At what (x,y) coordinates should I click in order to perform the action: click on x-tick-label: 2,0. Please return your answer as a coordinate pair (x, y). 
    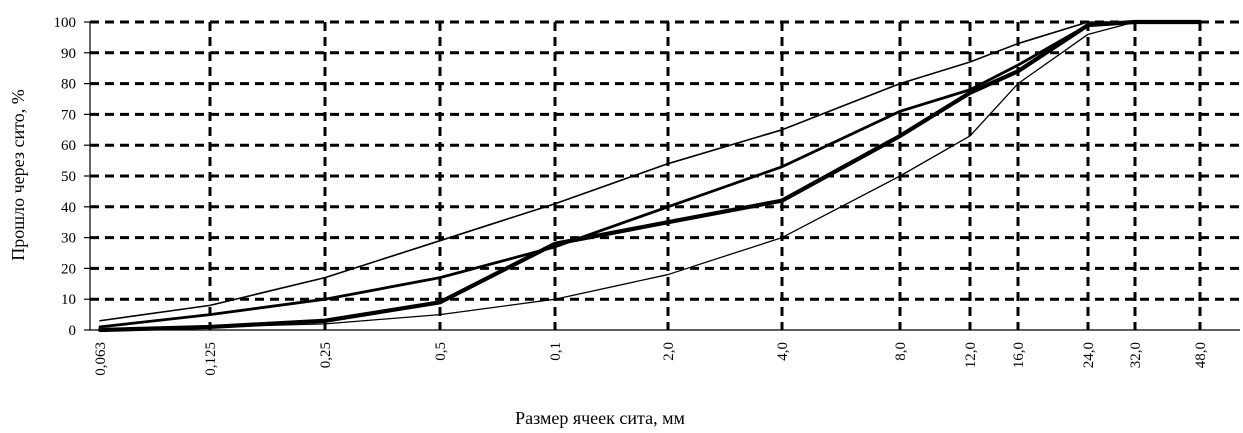
    Looking at the image, I should click on (669, 351).